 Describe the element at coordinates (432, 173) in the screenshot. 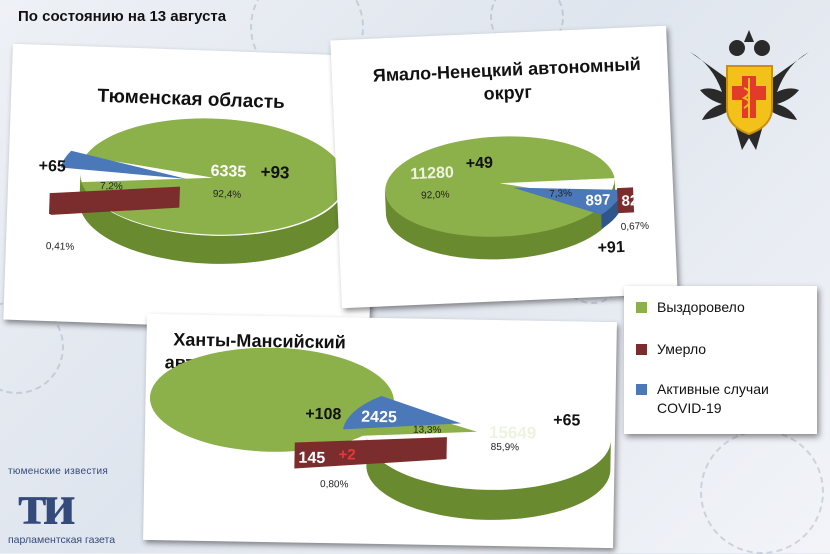

I see `data-label-recovered-value: 11280` at that location.